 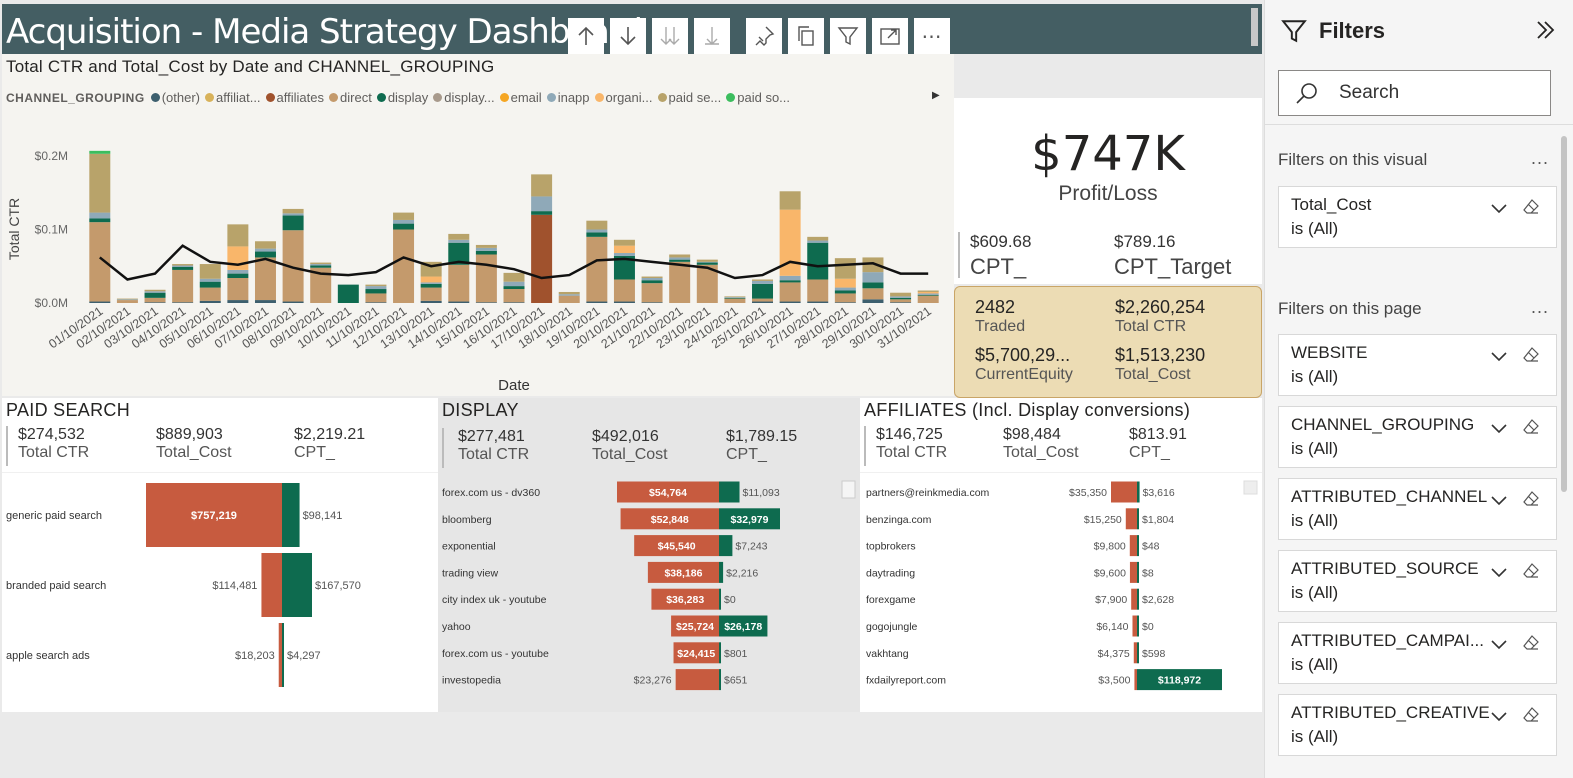 What do you see at coordinates (890, 36) in the screenshot?
I see `focus-mode-button` at bounding box center [890, 36].